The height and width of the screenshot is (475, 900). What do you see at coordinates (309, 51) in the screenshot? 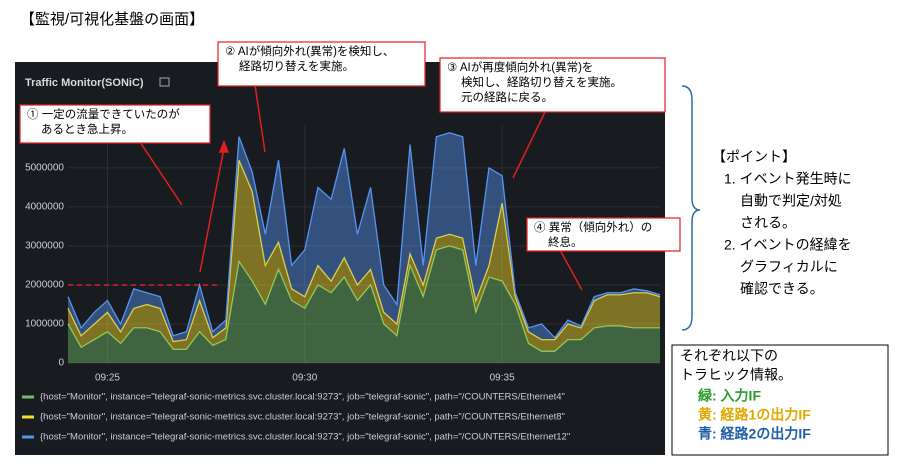
I see `callout-text: ② AIが傾向外れ(異常)を検知し、` at bounding box center [309, 51].